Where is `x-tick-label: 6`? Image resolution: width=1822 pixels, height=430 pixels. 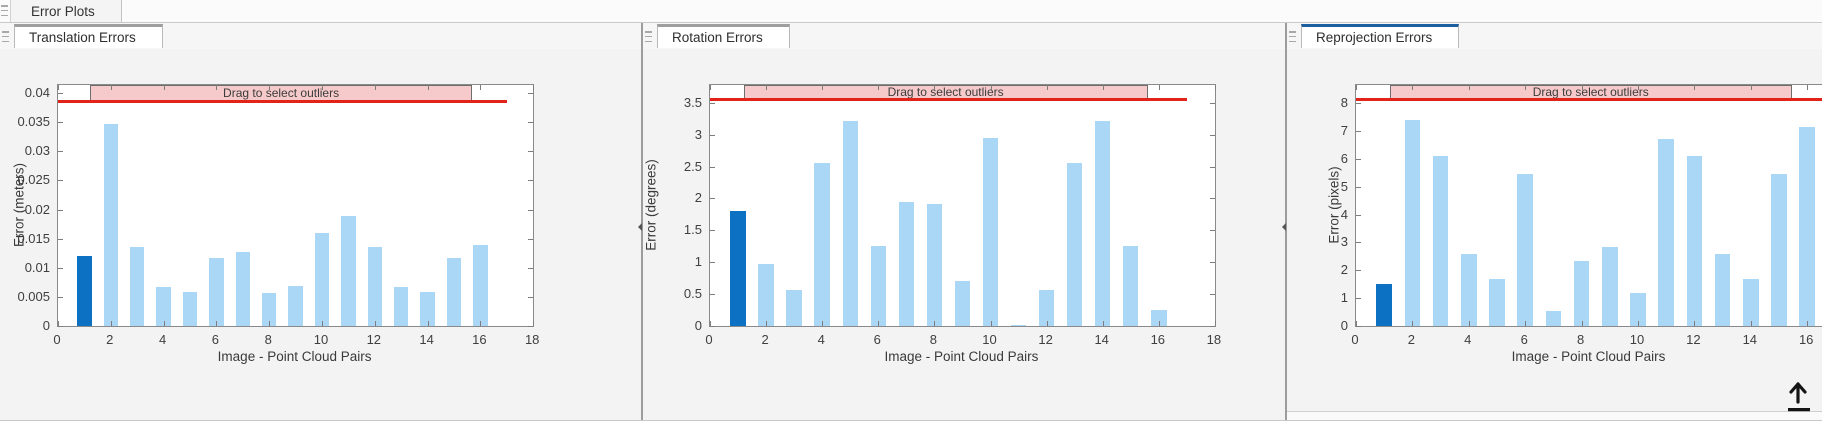
x-tick-label: 6 is located at coordinates (215, 339).